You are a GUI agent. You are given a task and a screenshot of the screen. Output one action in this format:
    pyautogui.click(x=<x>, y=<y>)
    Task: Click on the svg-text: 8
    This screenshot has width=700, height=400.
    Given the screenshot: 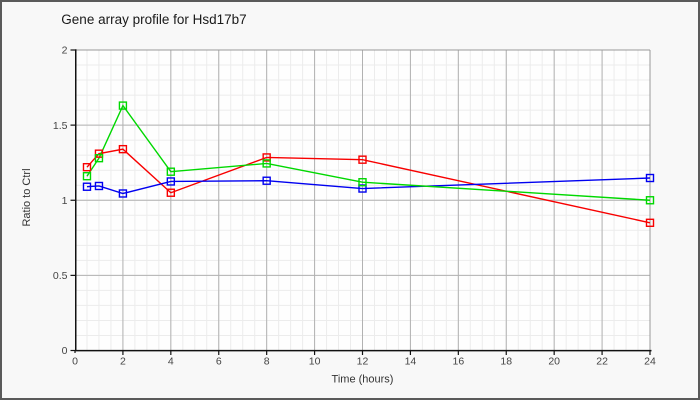 What is the action you would take?
    pyautogui.click(x=267, y=362)
    